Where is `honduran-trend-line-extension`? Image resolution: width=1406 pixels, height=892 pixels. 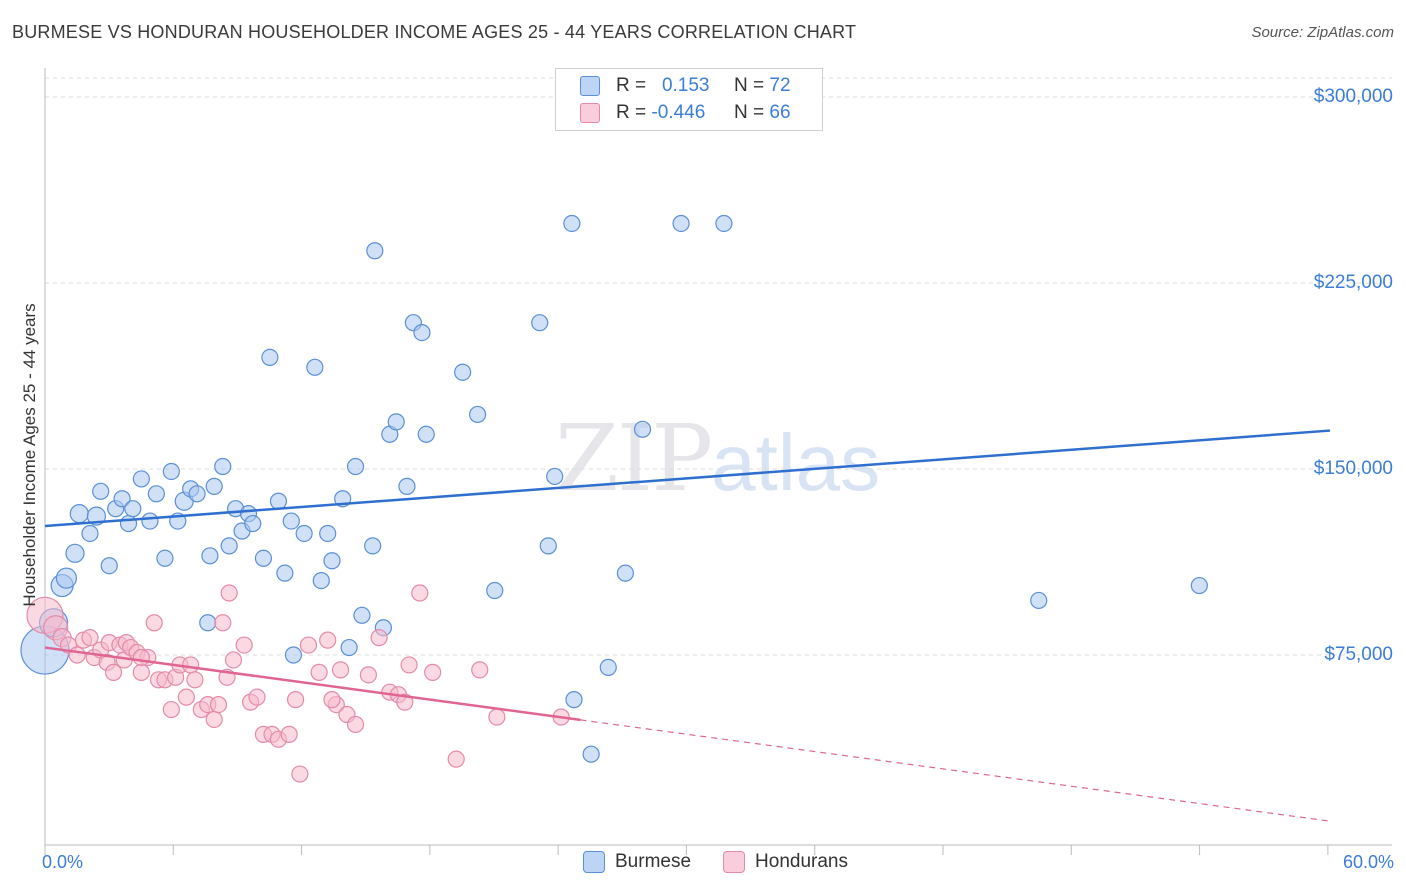 honduran-trend-line-extension is located at coordinates (955, 770).